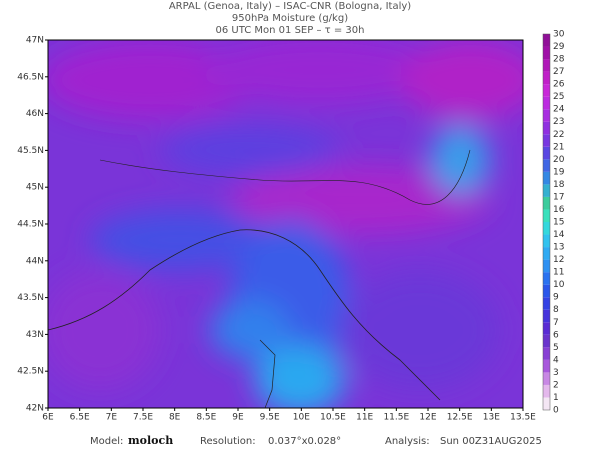 Image resolution: width=600 pixels, height=450 pixels. Describe the element at coordinates (558, 135) in the screenshot. I see `colorbar-label: 22` at that location.